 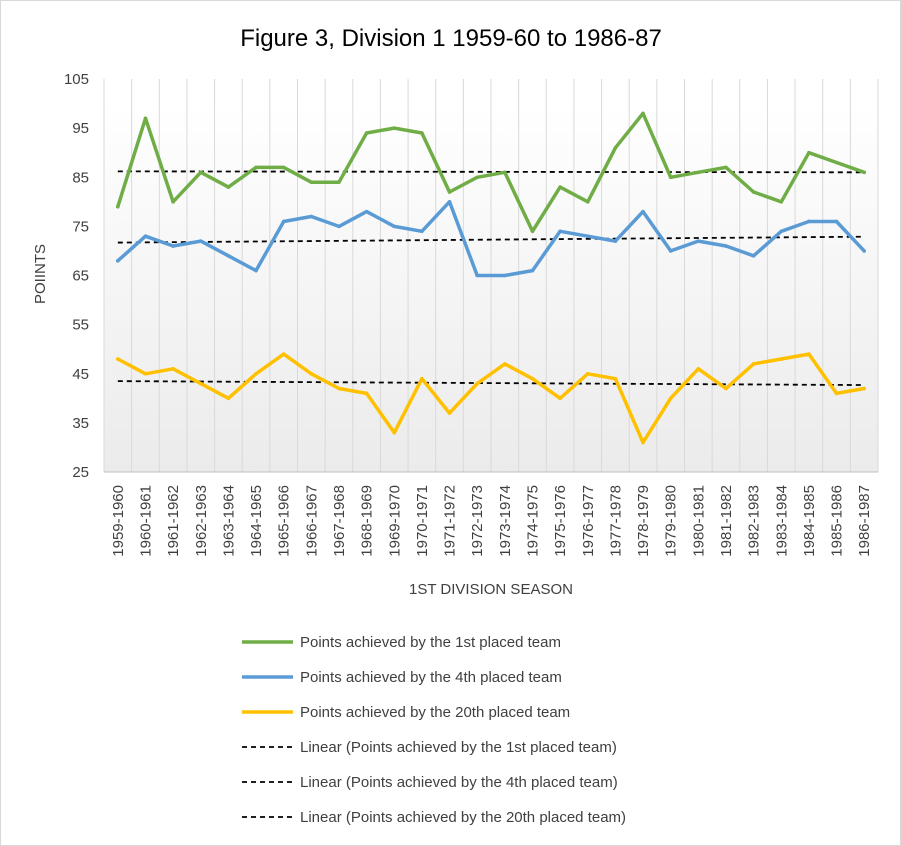 I want to click on series-line, so click(x=491, y=239).